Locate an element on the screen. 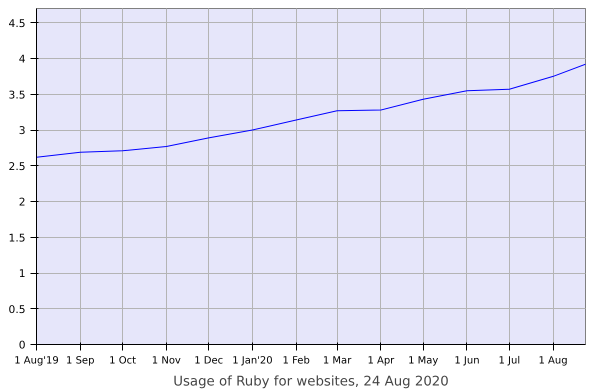 The image size is (603, 392). y-tick-label: 1.5 is located at coordinates (17, 237).